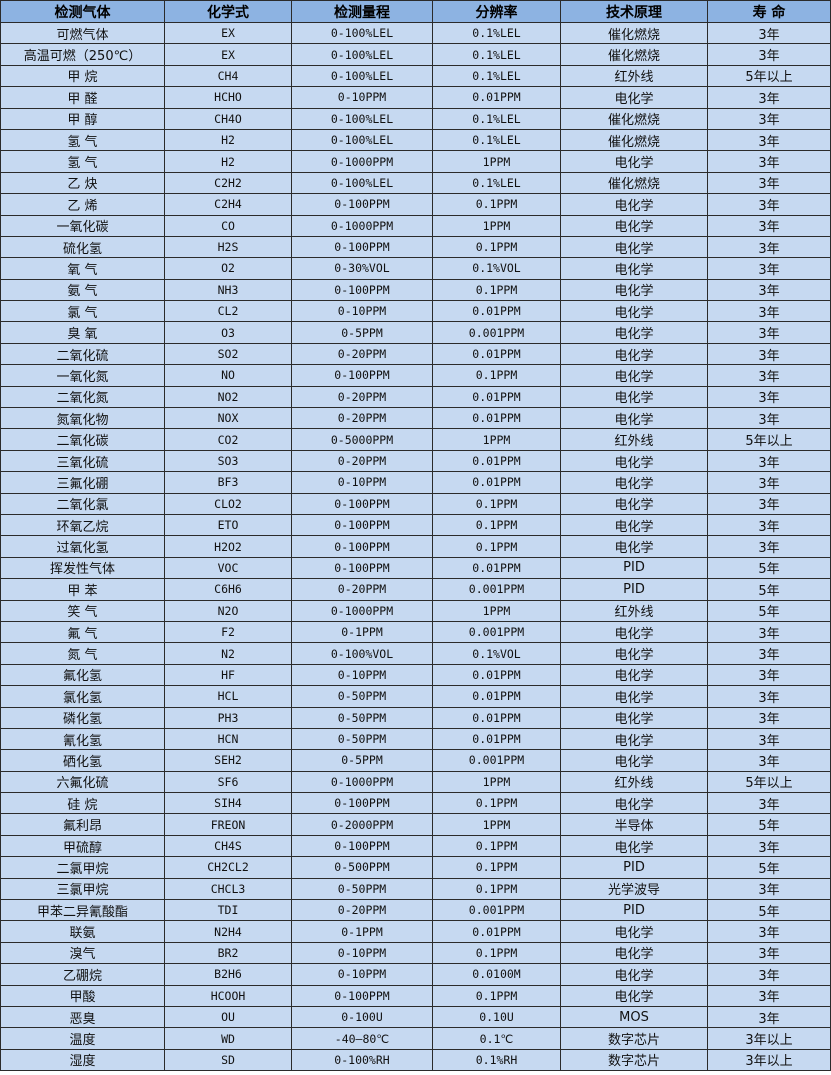 The image size is (831, 1075). Describe the element at coordinates (228, 268) in the screenshot. I see `formula-cell: O2` at that location.